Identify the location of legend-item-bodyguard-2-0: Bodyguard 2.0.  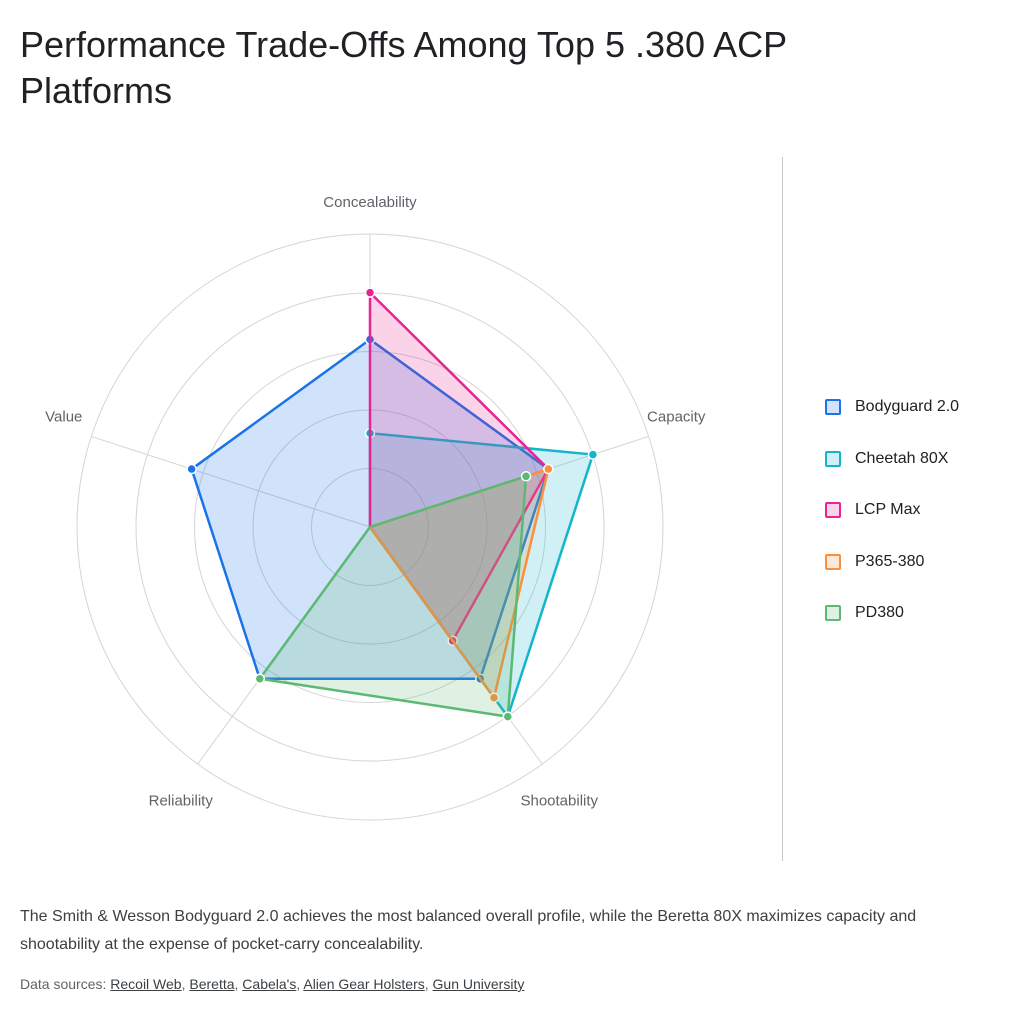
(892, 407).